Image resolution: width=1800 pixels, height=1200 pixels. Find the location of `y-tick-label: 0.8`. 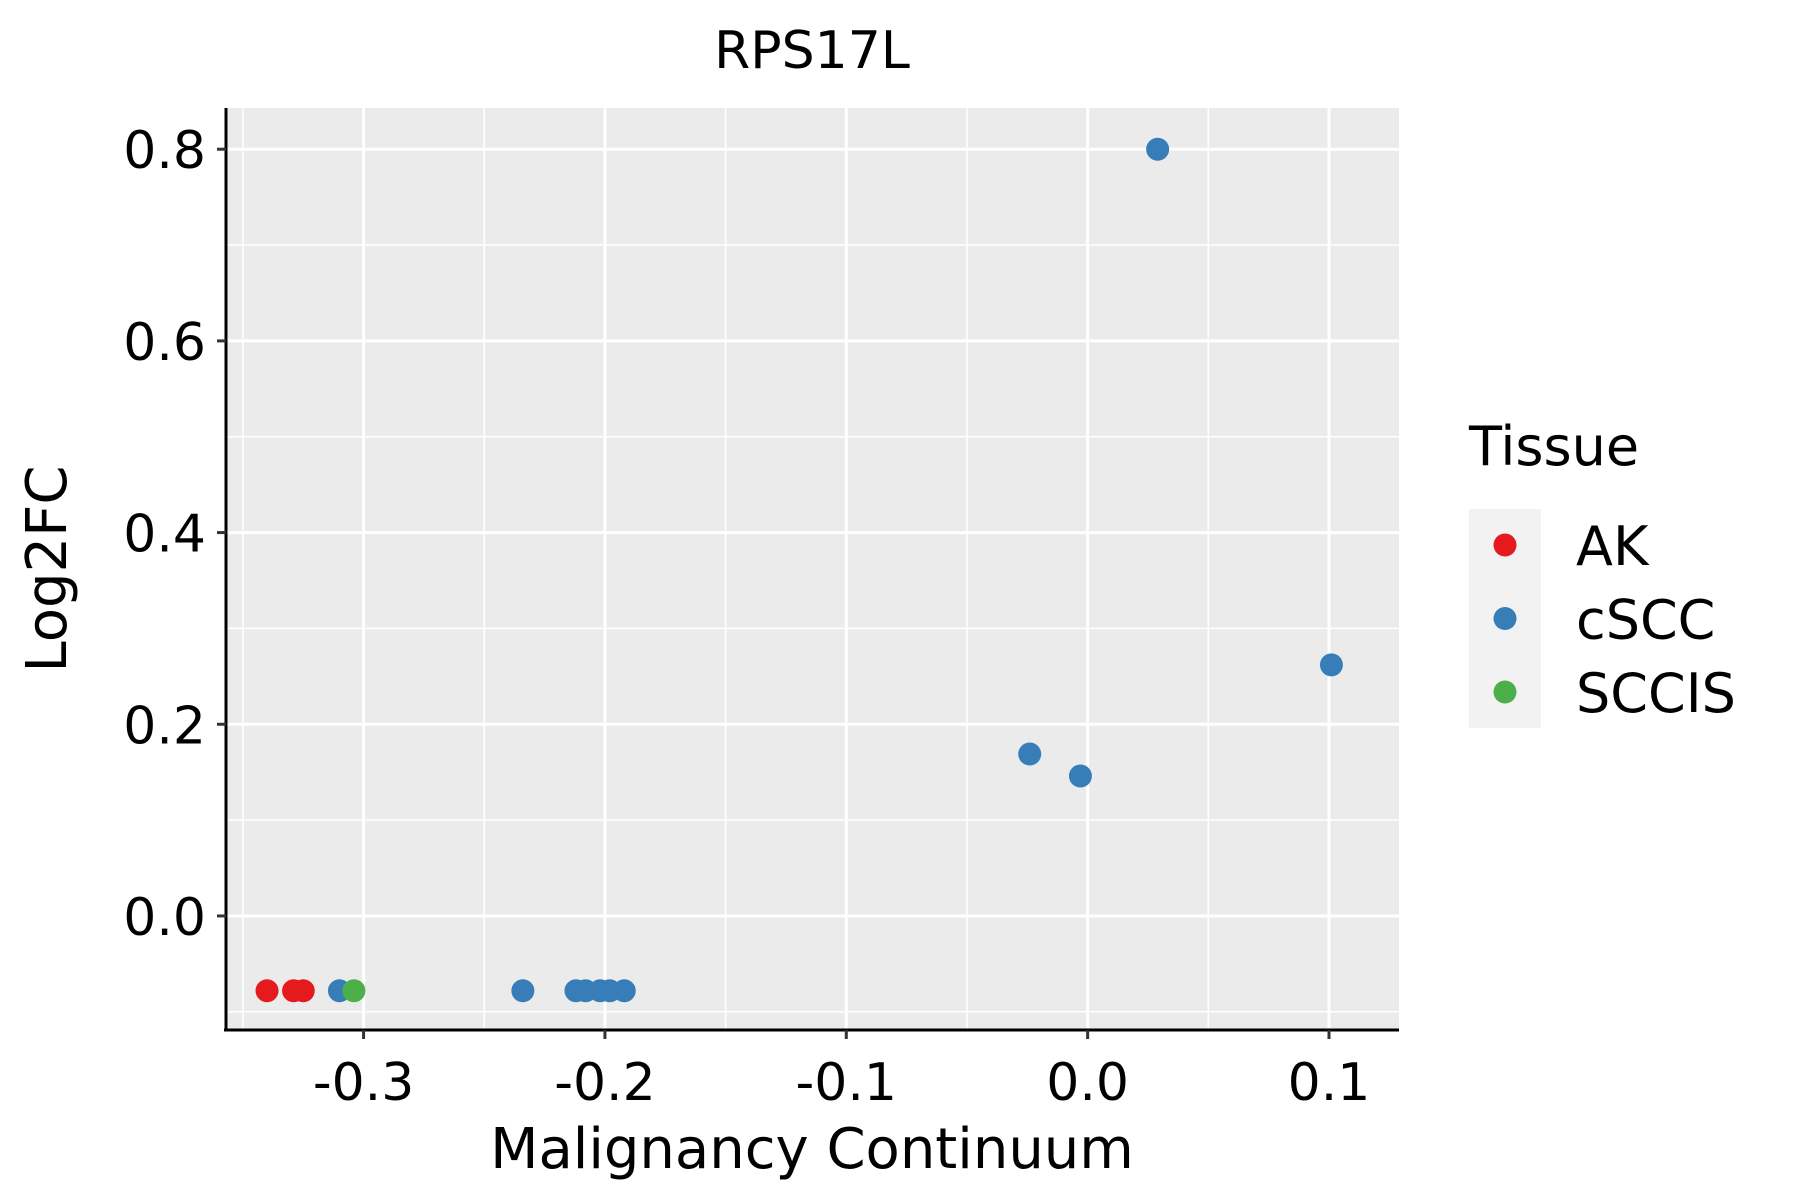

y-tick-label: 0.8 is located at coordinates (164, 151).